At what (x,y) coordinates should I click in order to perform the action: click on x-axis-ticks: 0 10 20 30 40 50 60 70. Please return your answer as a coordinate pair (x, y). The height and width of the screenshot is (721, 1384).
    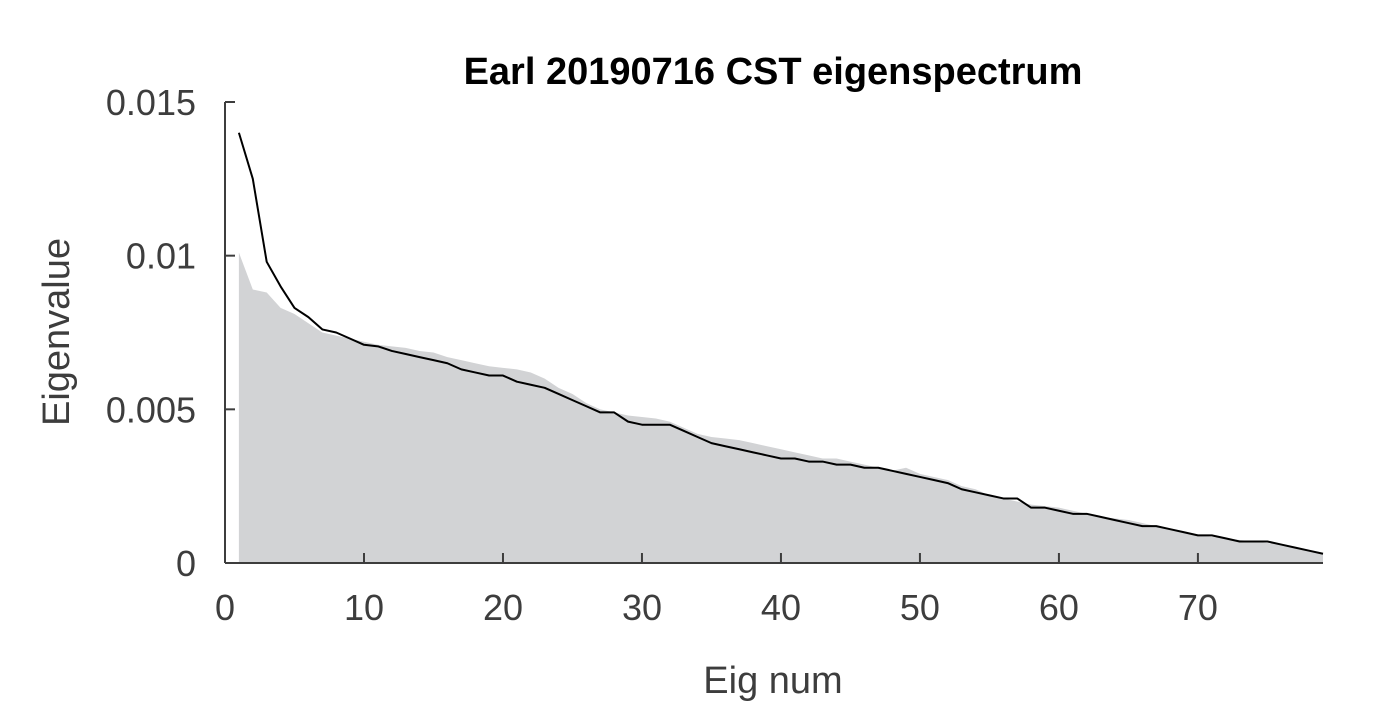
    Looking at the image, I should click on (716, 590).